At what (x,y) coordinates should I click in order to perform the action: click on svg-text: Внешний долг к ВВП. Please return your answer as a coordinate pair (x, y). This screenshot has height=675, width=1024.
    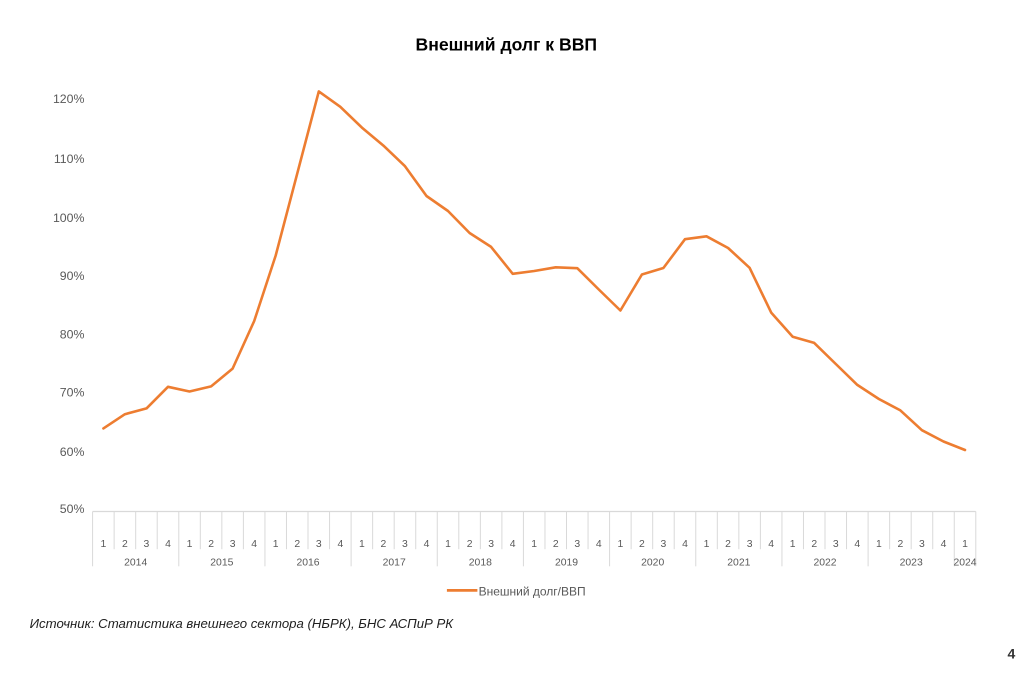
    Looking at the image, I should click on (507, 45).